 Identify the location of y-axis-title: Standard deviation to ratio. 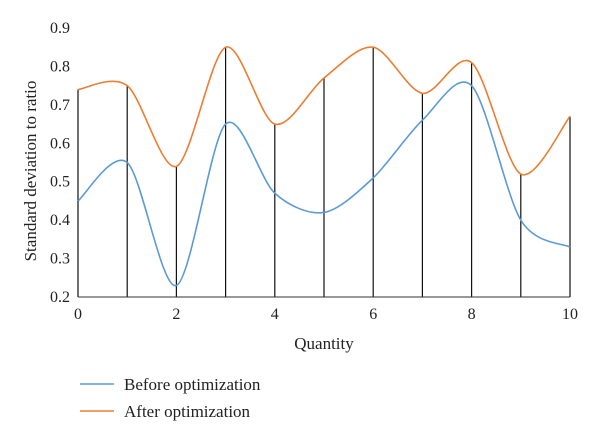
(30, 171).